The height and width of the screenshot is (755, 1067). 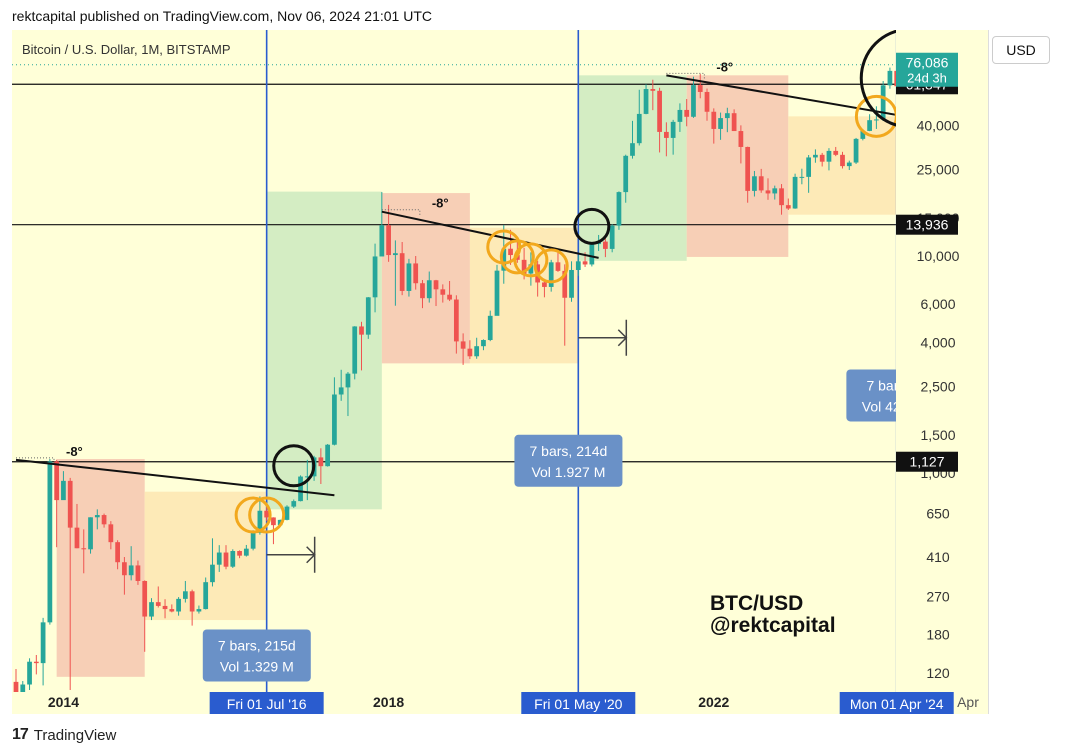 I want to click on halving-date-label: Fri 01 Jul '16, so click(x=267, y=704).